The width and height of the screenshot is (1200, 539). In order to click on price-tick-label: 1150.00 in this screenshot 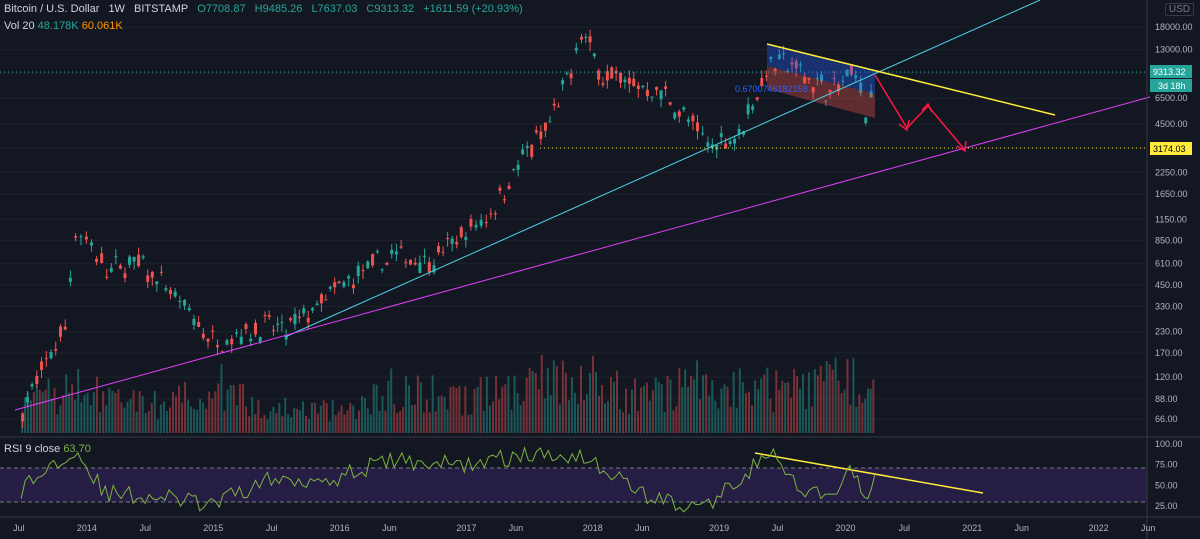, I will do `click(1171, 219)`.